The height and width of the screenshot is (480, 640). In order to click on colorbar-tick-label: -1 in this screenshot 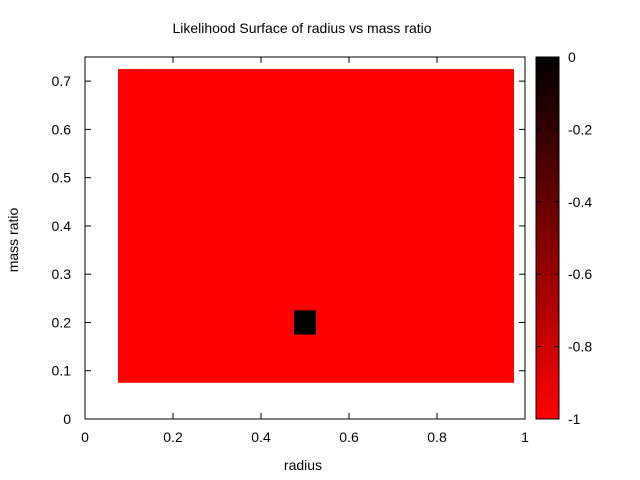, I will do `click(574, 419)`.